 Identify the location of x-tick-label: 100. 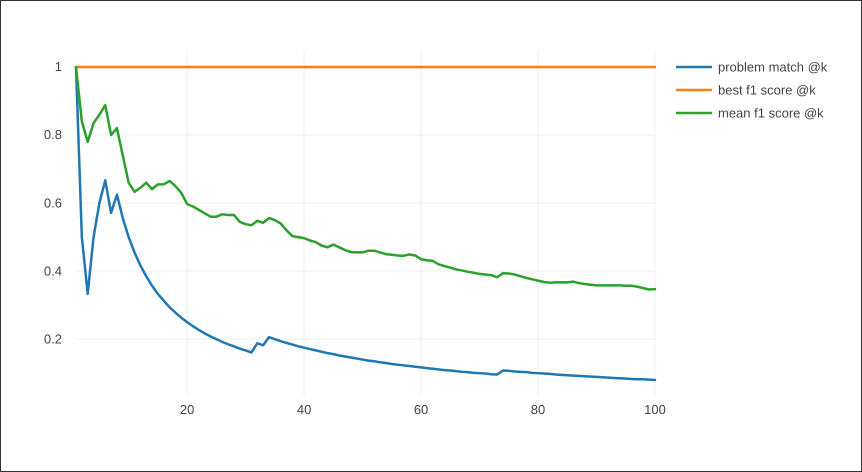
(655, 410).